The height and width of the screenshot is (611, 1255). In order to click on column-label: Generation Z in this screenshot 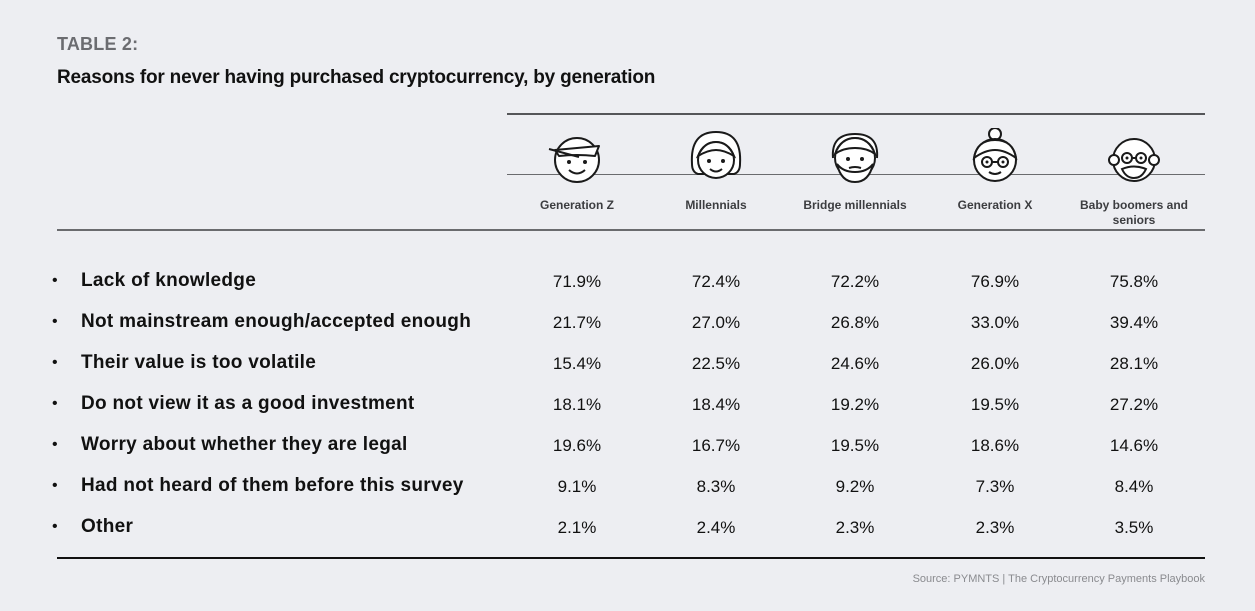, I will do `click(576, 205)`.